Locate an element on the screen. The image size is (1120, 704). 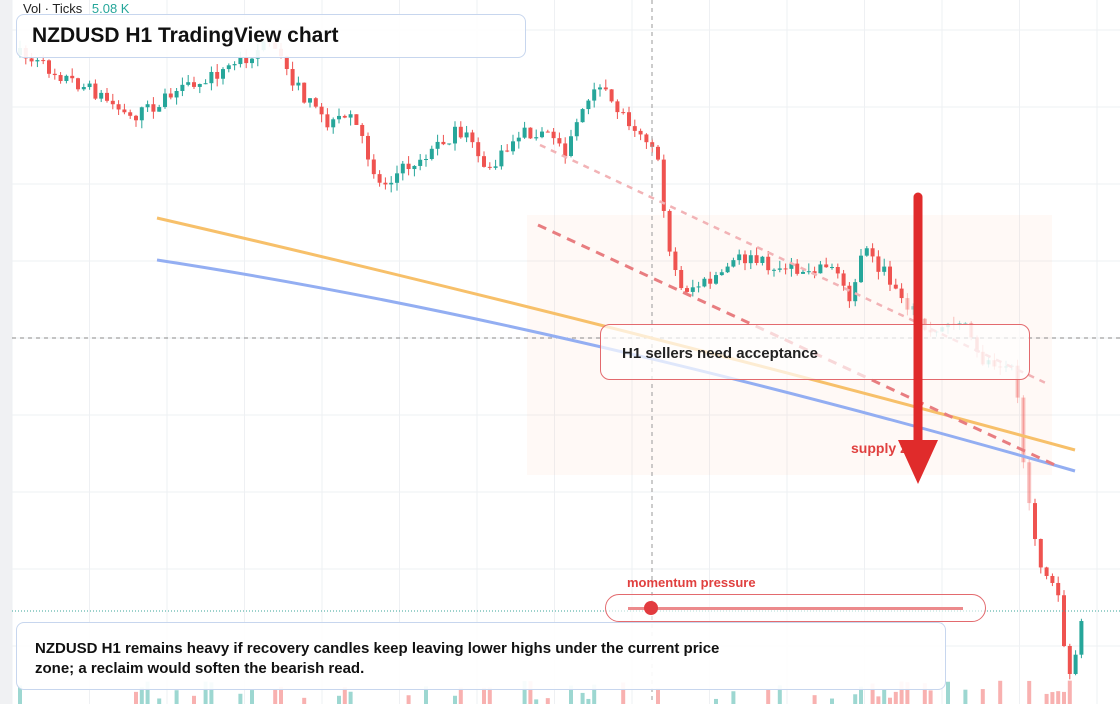
acceptance-label: H1 sellers need acceptance is located at coordinates (720, 353).